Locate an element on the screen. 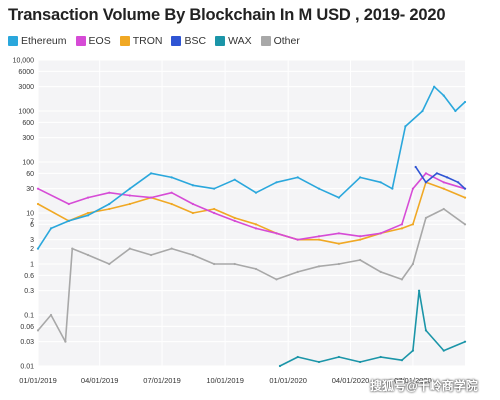 This screenshot has width=500, height=400. legend-item-other: Other is located at coordinates (280, 41).